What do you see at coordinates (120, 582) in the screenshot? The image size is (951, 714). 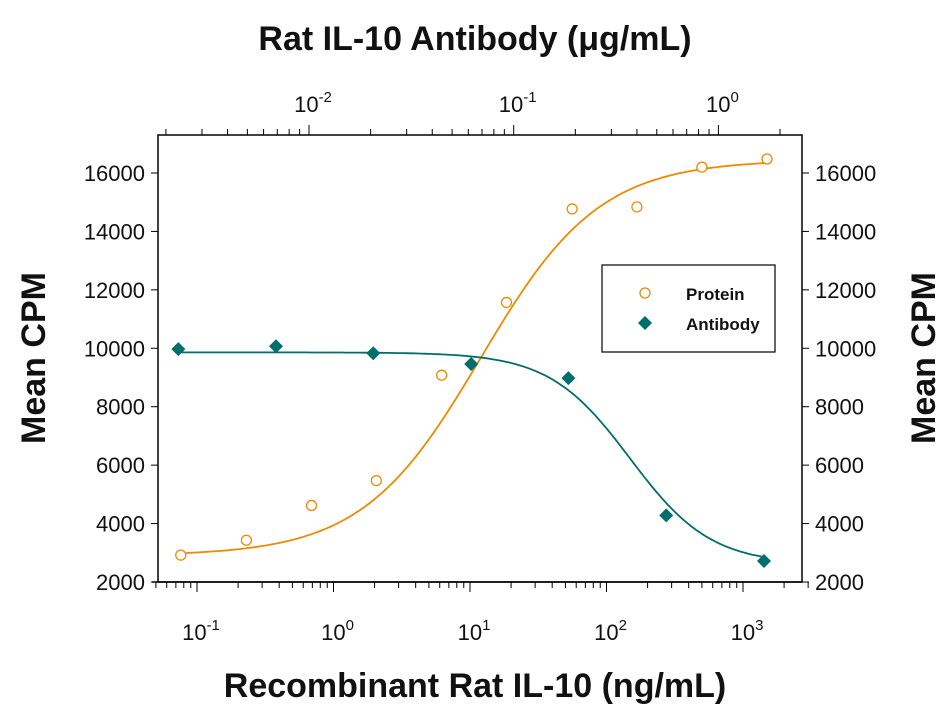 I see `y-tick-label-left: 2000` at bounding box center [120, 582].